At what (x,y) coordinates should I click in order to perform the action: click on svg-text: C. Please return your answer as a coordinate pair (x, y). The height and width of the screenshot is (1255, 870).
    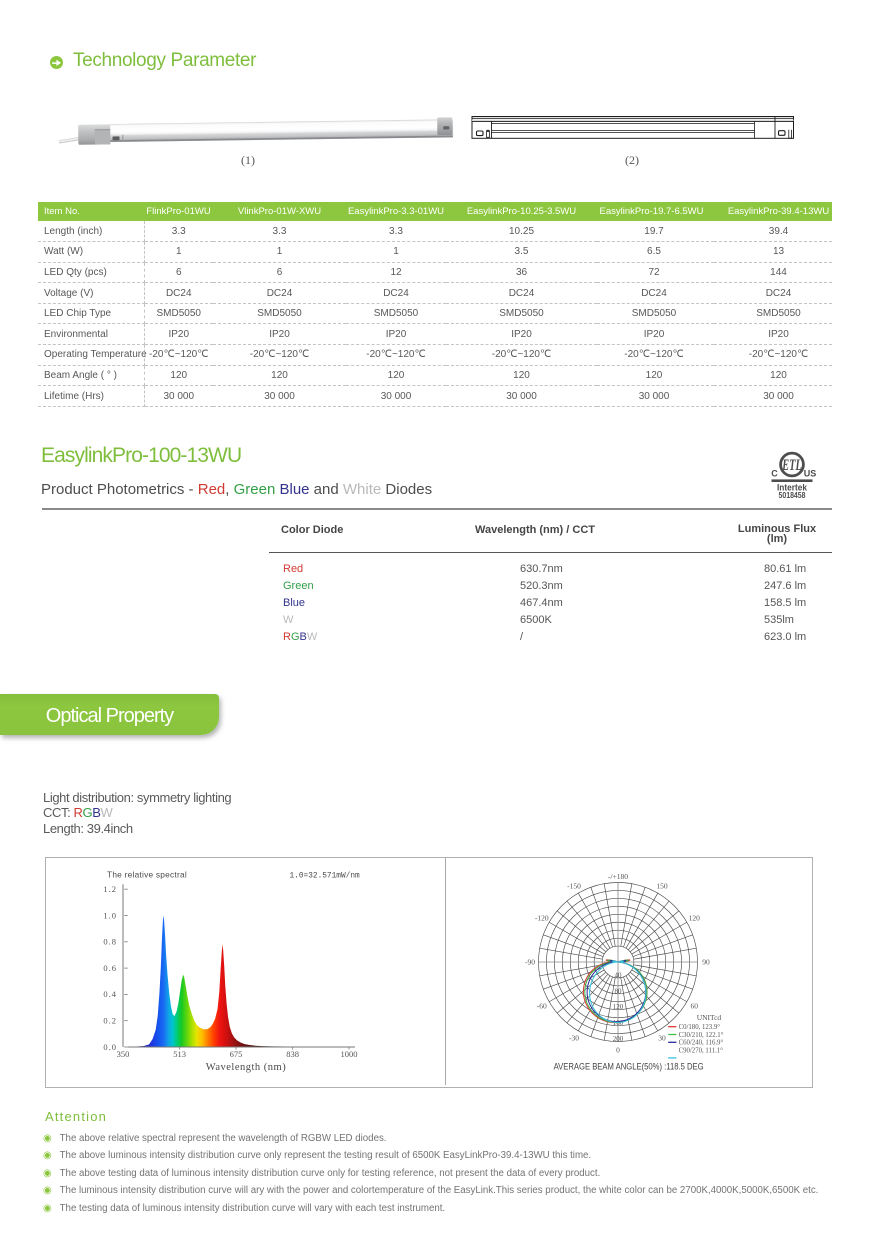
    Looking at the image, I should click on (774, 474).